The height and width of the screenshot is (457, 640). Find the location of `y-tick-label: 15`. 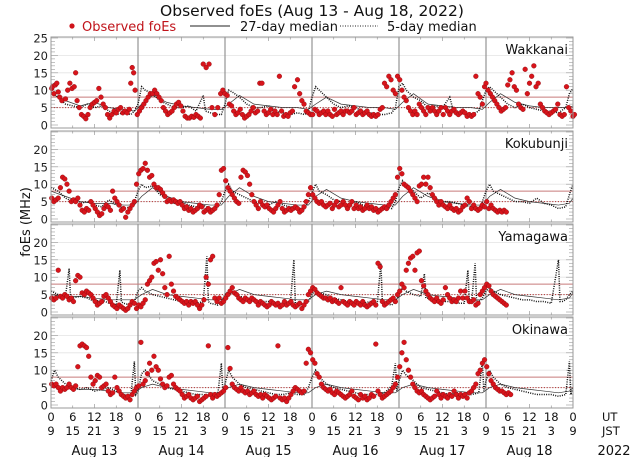

y-tick-label: 15 is located at coordinates (40, 353).